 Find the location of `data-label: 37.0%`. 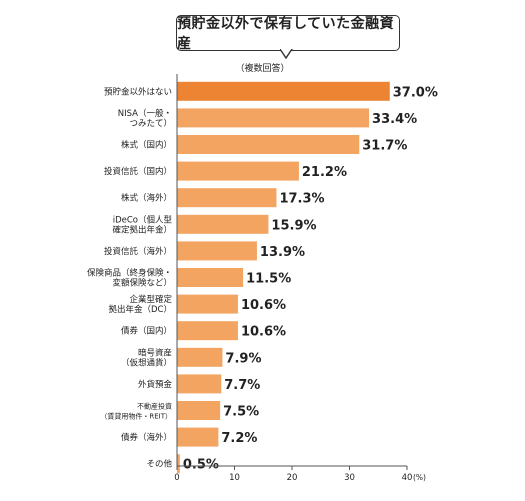

data-label: 37.0% is located at coordinates (415, 92).